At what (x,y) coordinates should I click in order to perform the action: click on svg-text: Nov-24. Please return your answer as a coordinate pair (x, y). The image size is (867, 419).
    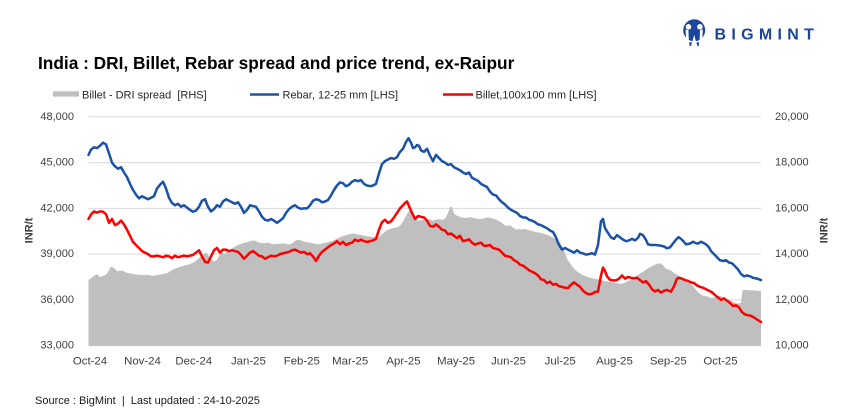
    Looking at the image, I should click on (142, 362).